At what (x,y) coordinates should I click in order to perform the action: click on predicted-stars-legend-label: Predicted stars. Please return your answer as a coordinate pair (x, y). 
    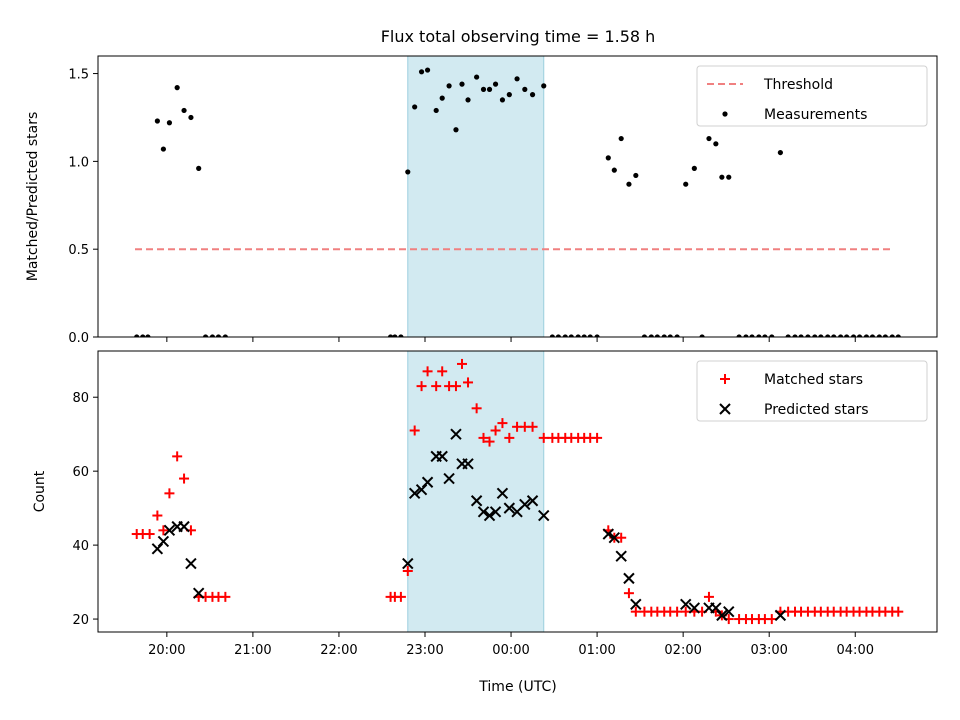
    Looking at the image, I should click on (816, 410).